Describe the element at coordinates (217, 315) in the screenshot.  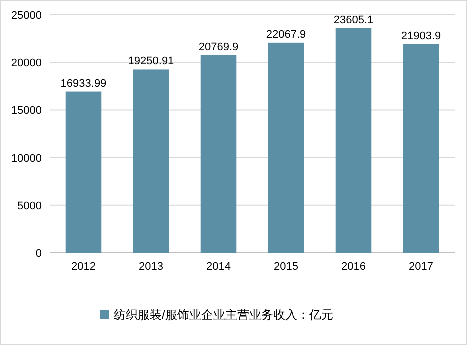
I see `legend: 纺织服装/服饰业企业主营业务收入：亿元` at that location.